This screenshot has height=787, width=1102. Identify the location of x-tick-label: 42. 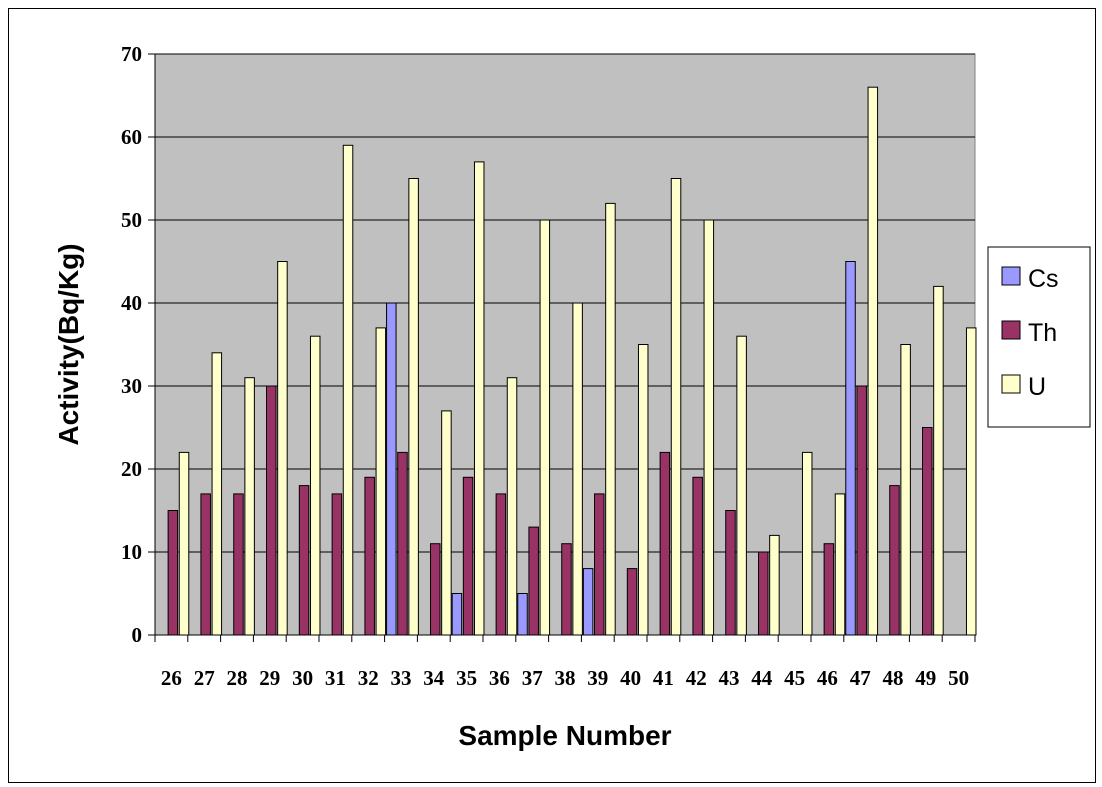
(696, 678).